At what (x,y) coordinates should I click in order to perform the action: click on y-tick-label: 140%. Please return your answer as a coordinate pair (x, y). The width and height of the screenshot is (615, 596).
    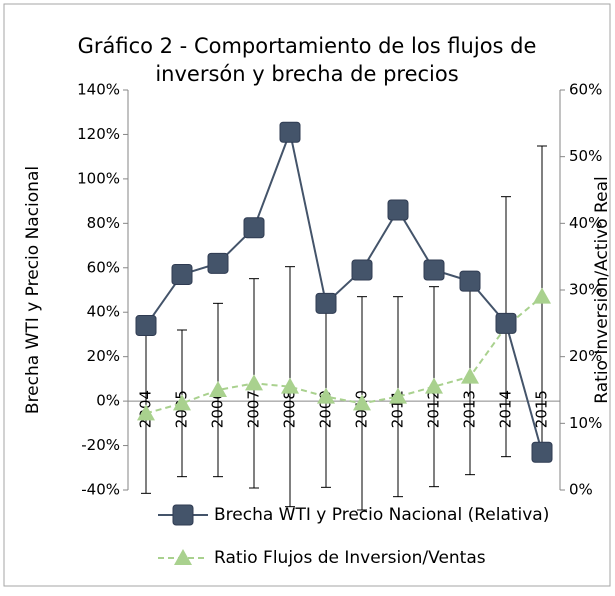
    Looking at the image, I should click on (98, 90).